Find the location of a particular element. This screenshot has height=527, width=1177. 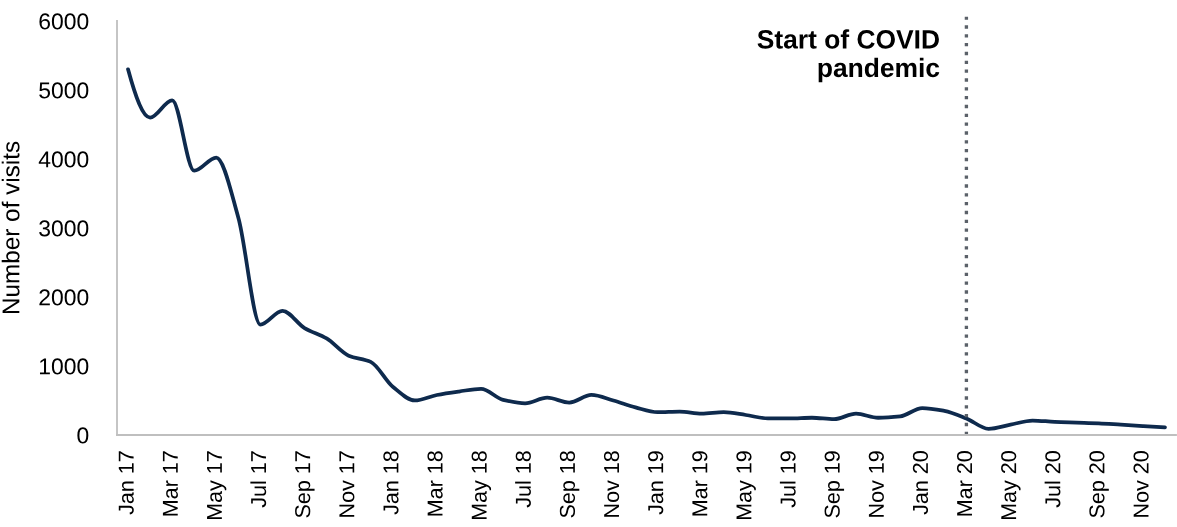

x-tick-label: May 20 is located at coordinates (1011, 485).